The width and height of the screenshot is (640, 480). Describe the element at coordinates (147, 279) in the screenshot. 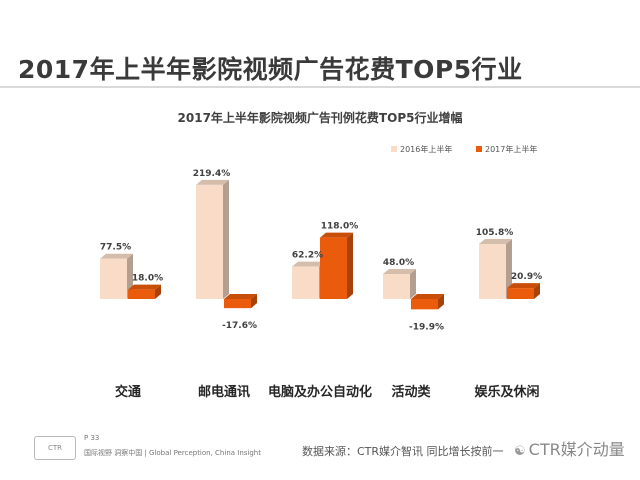

I see `data-label-2017-0: 18.0%` at that location.